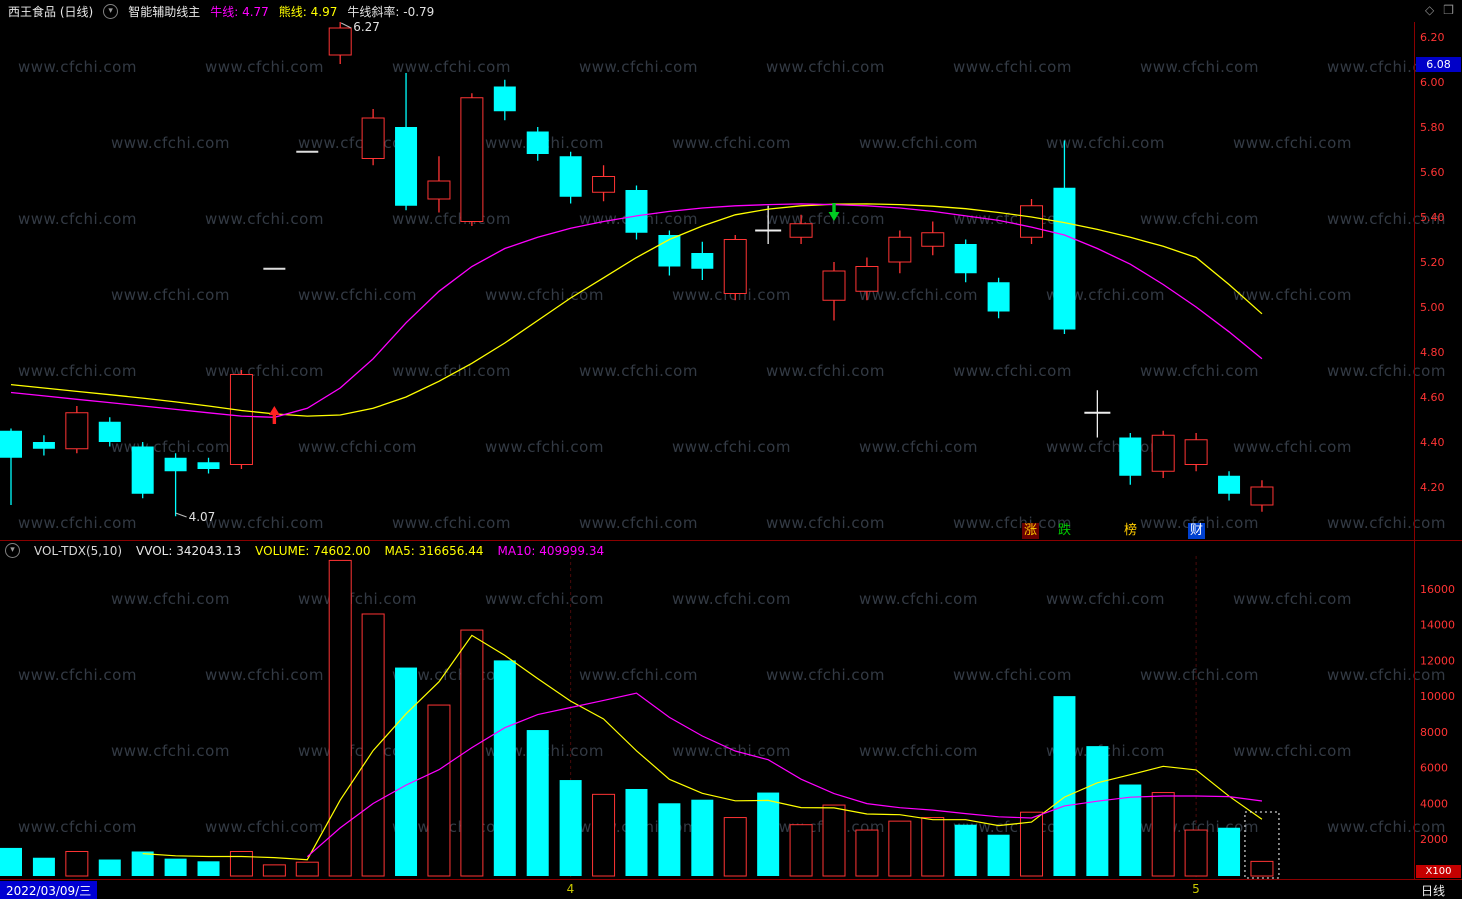  I want to click on price-axis-label: 4.80, so click(1432, 352).